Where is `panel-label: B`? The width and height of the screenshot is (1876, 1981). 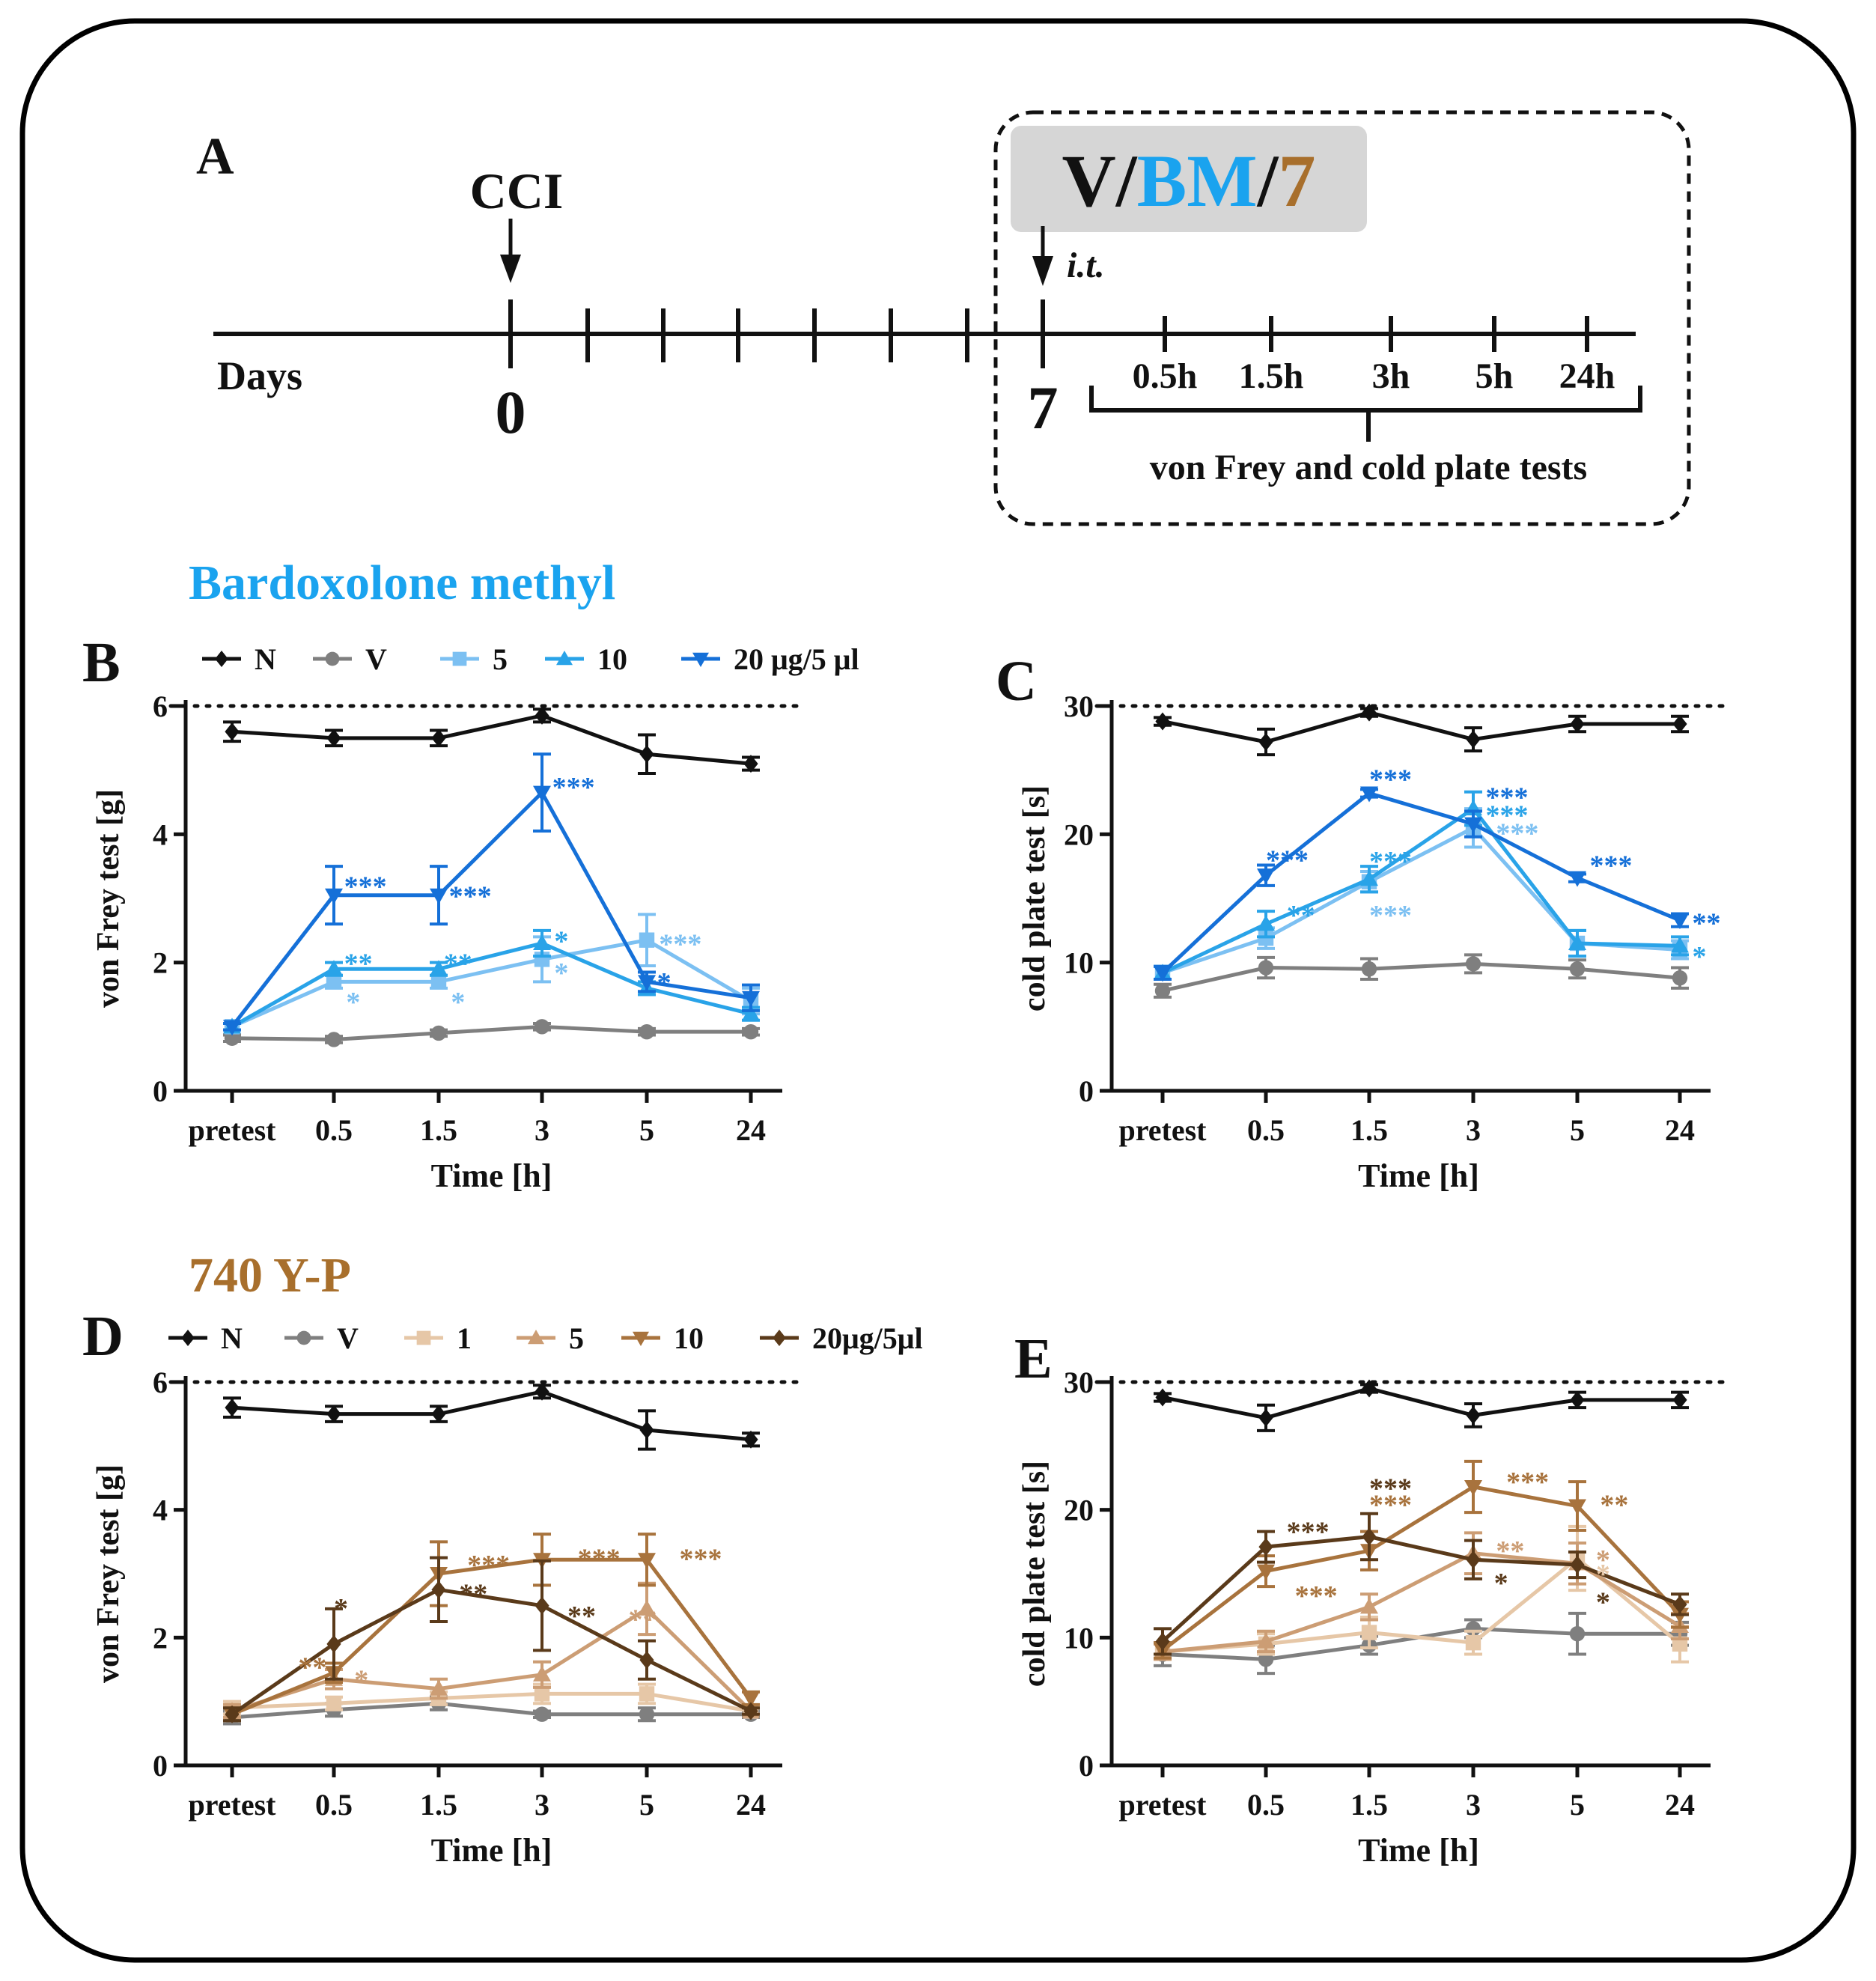 panel-label: B is located at coordinates (101, 662).